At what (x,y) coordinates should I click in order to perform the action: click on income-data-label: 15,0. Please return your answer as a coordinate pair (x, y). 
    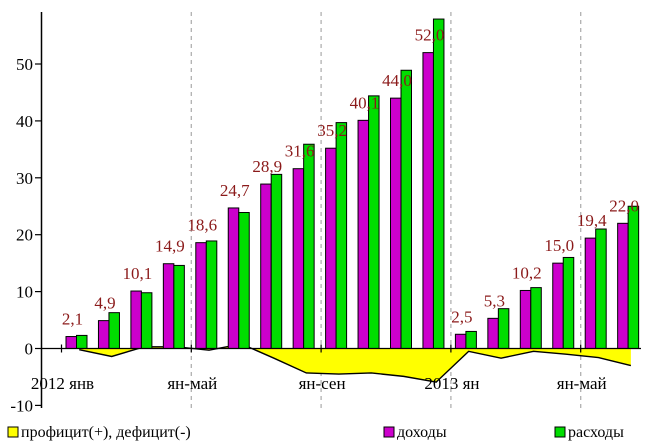
    Looking at the image, I should click on (559, 245).